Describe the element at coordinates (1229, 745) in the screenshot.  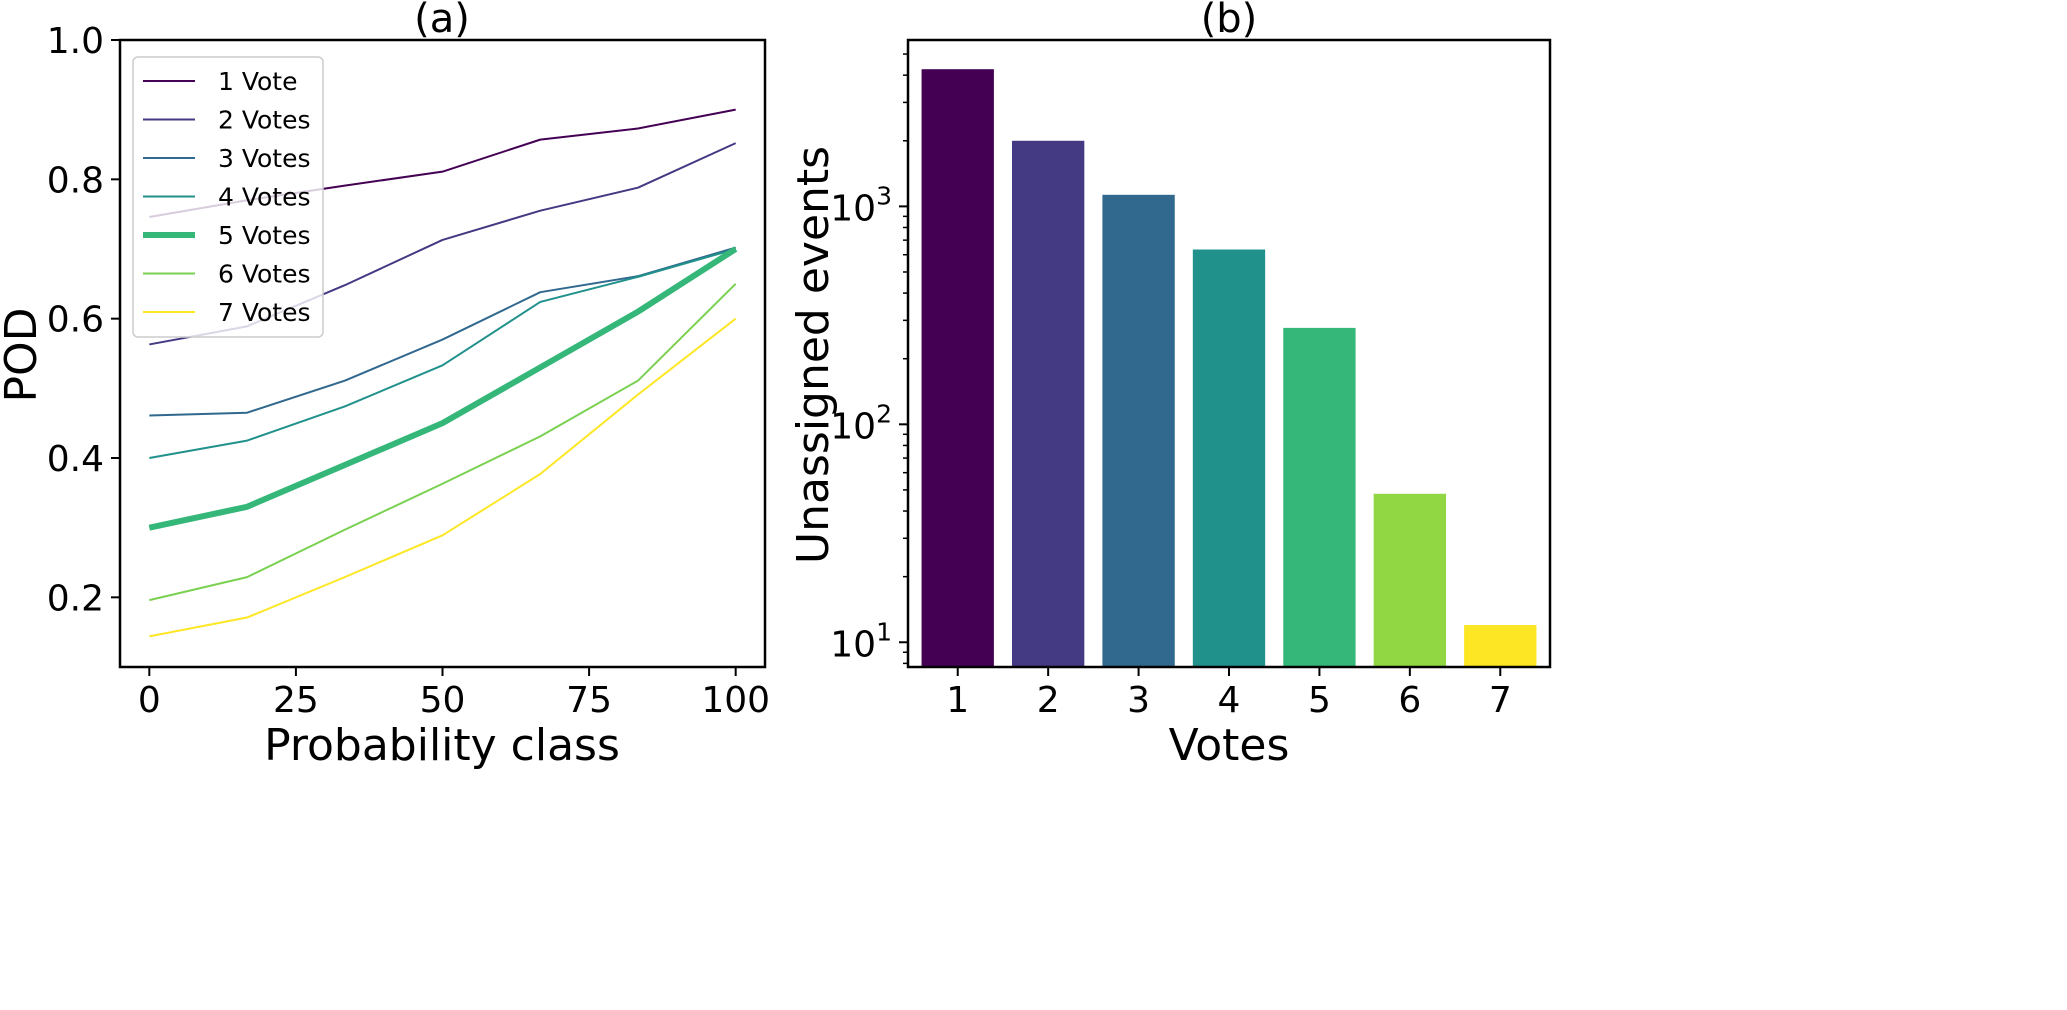
I see `panel-b-xlabel: Votes` at that location.